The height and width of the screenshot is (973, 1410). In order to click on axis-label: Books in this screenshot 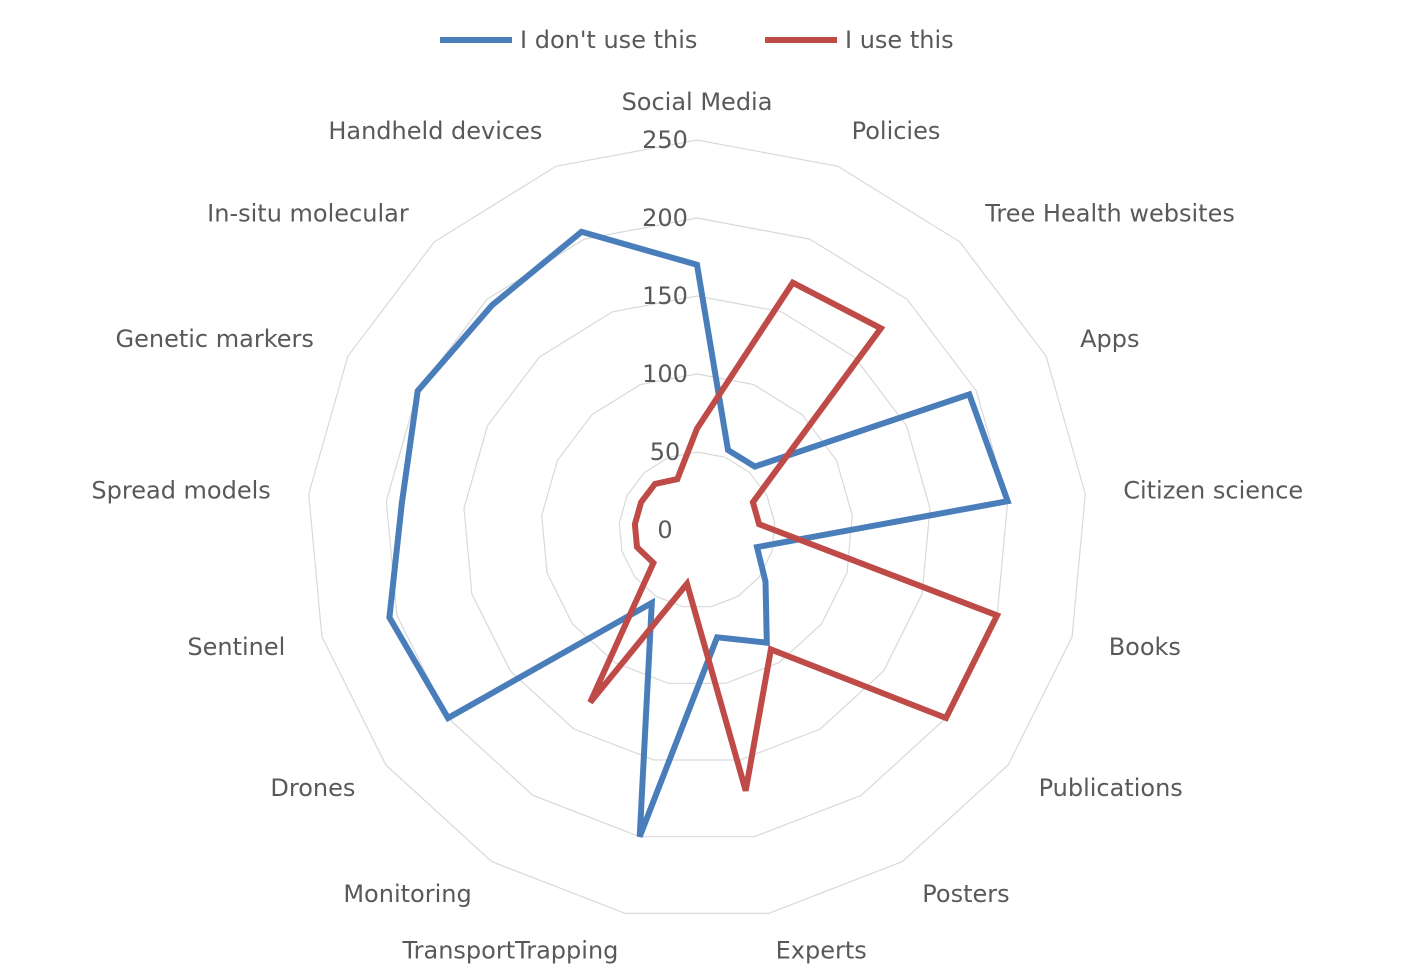, I will do `click(1145, 647)`.